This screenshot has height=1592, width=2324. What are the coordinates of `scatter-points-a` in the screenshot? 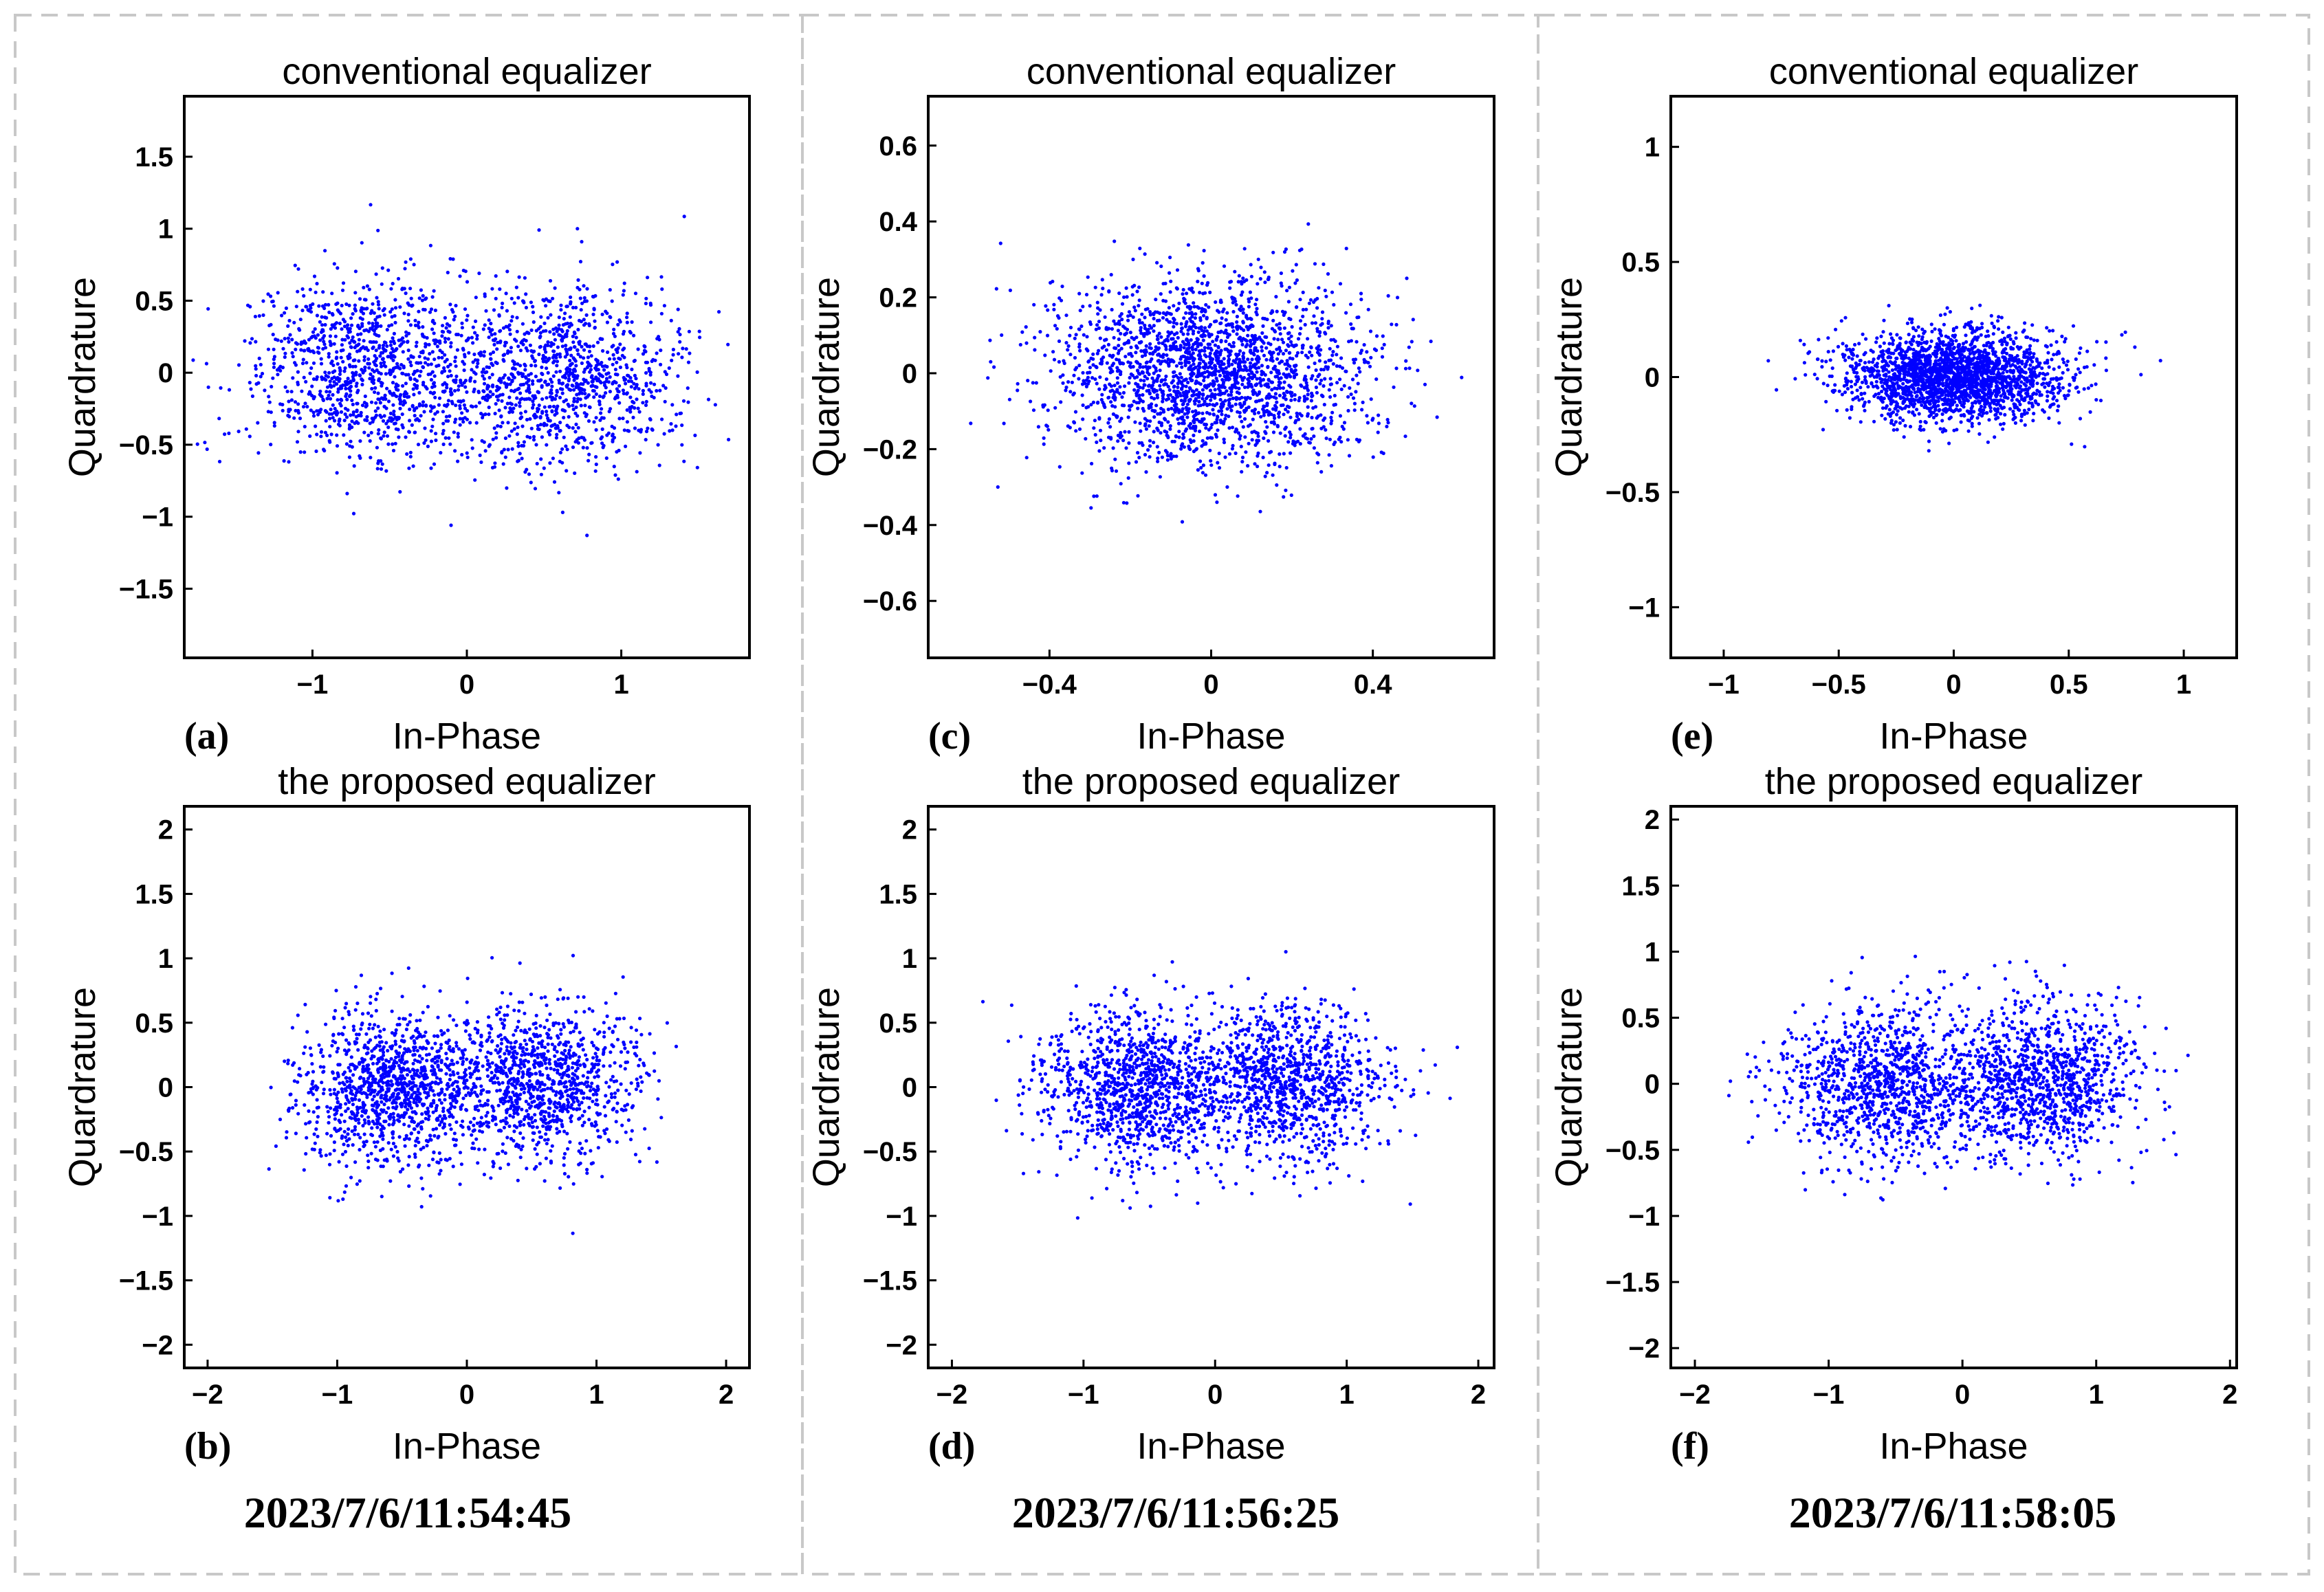 It's located at (461, 370).